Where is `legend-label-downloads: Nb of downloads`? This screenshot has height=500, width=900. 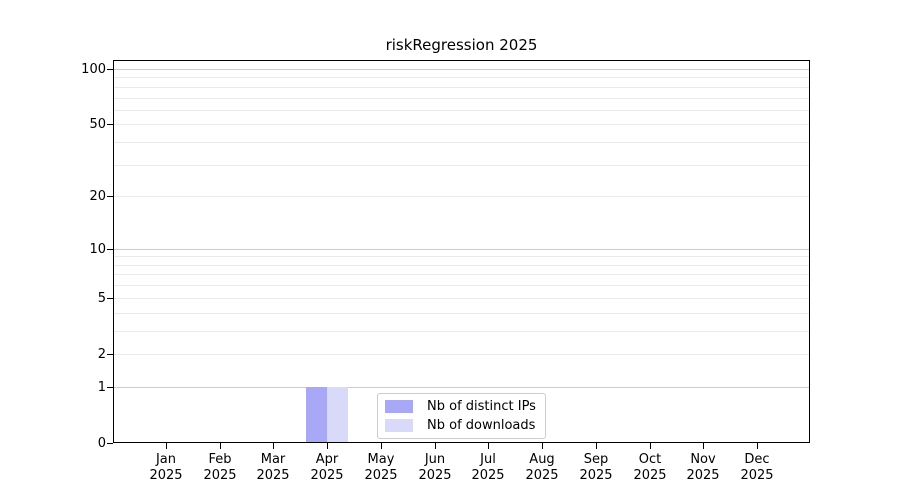 legend-label-downloads: Nb of downloads is located at coordinates (481, 425).